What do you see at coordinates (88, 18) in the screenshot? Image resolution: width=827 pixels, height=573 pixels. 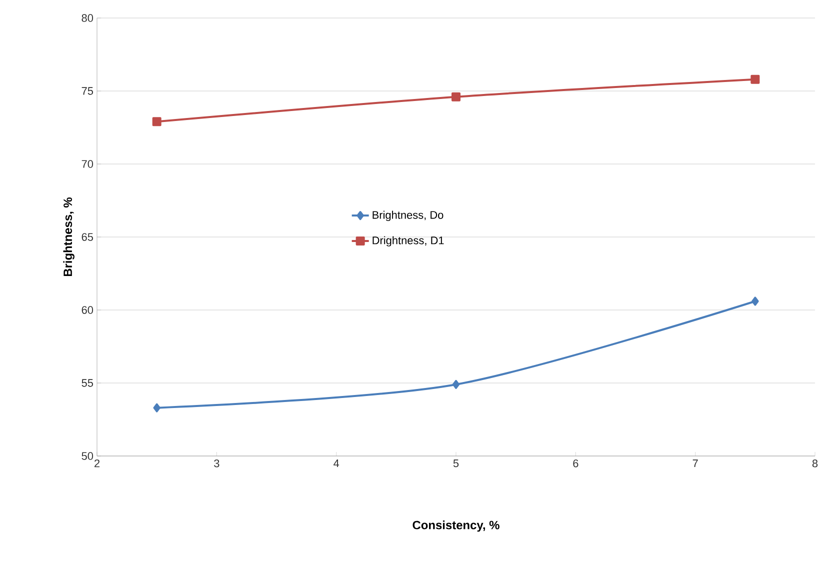 I see `y-tick-label: 80` at bounding box center [88, 18].